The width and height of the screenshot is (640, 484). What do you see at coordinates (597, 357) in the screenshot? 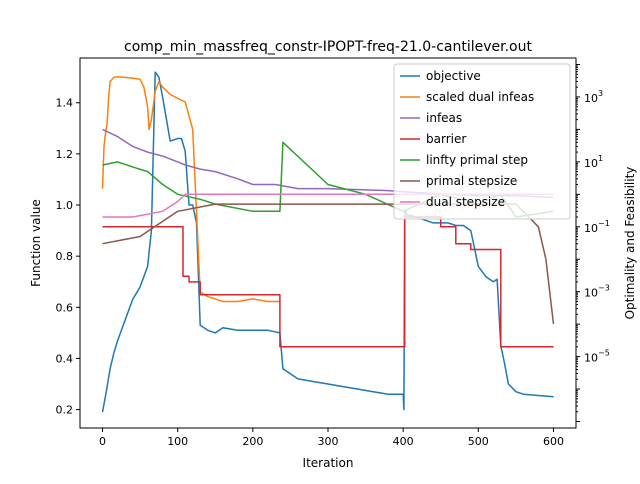
I see `y-right-tick-label: 10⁻⁵` at bounding box center [597, 357].